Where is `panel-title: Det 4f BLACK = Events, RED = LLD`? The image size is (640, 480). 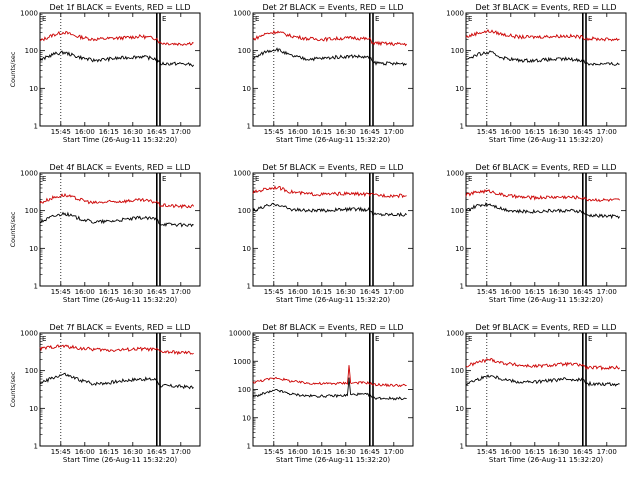
panel-title: Det 4f BLACK = Events, RED = LLD is located at coordinates (119, 167).